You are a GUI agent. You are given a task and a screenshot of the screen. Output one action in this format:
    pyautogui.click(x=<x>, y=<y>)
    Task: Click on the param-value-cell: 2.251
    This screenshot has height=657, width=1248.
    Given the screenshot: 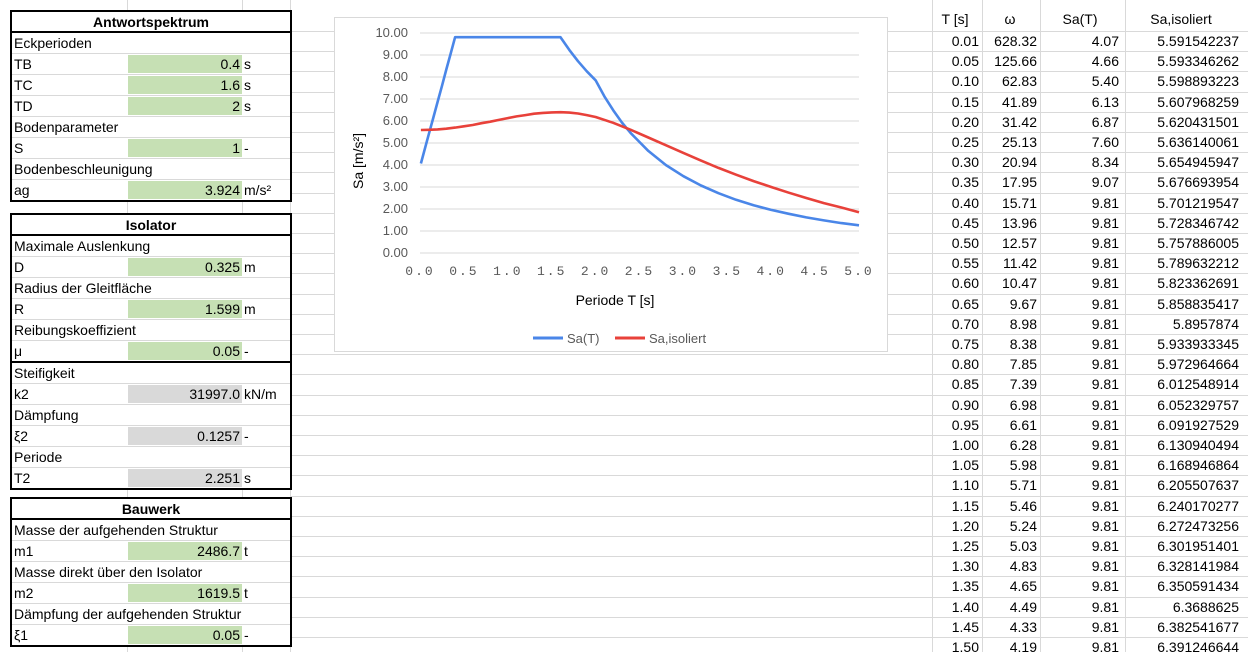 What is the action you would take?
    pyautogui.click(x=185, y=478)
    